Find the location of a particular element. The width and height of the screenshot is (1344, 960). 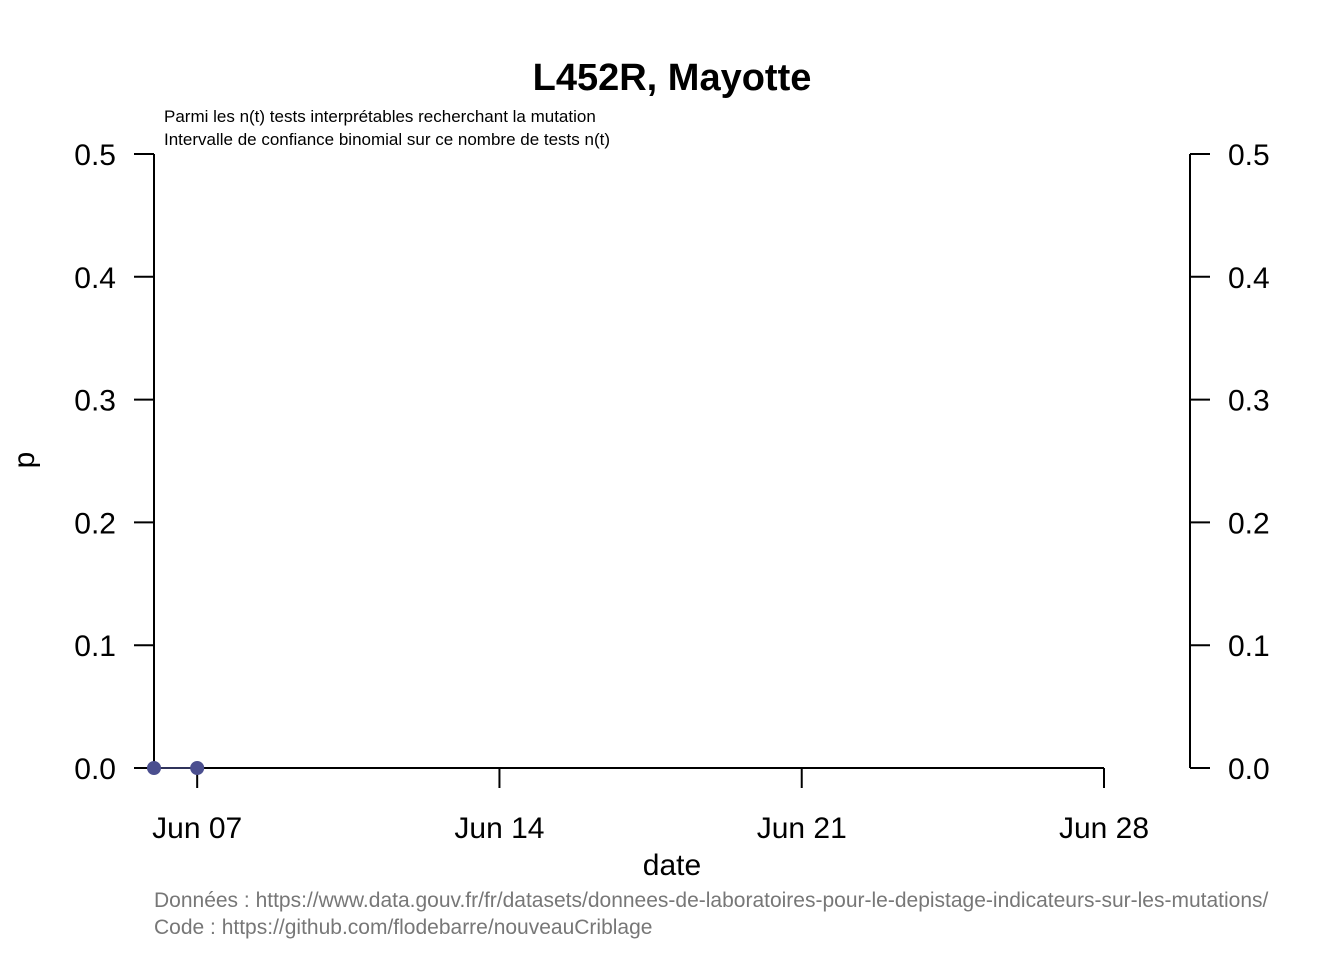

y-tick-label-right: 0.5 is located at coordinates (1249, 155).